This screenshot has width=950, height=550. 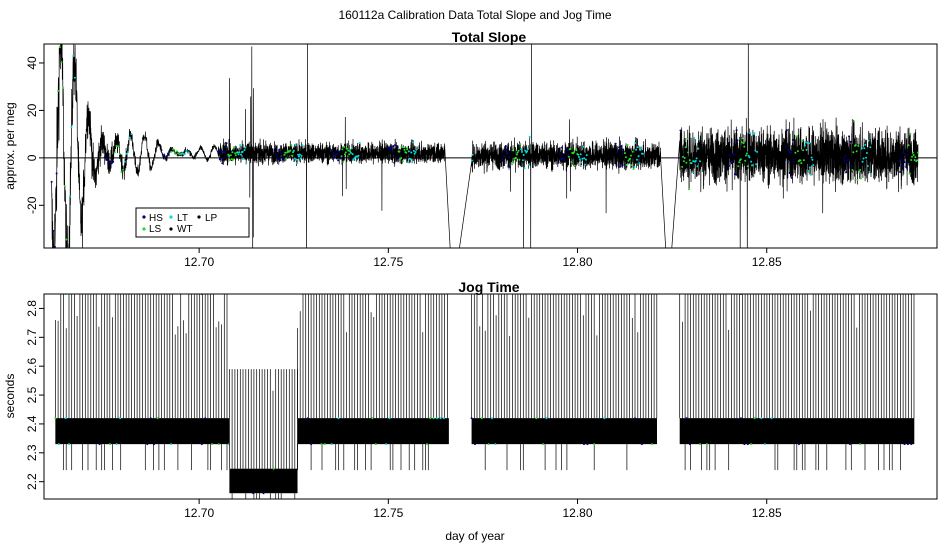 I want to click on total-slope-ylabel: approx. per meg, so click(x=10, y=145).